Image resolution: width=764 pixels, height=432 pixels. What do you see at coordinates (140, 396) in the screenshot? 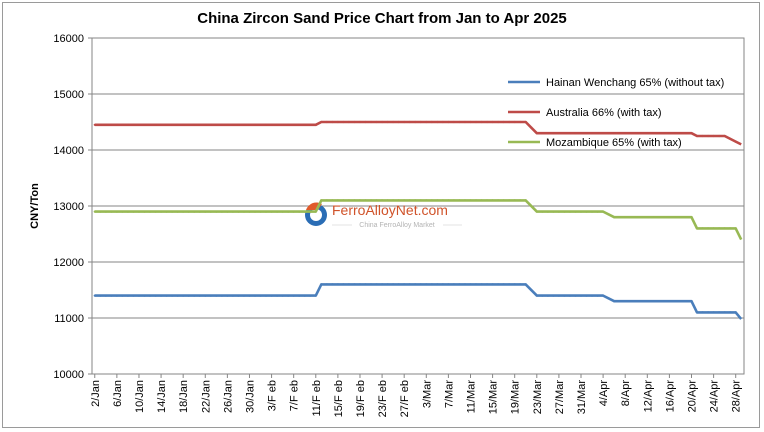
I see `x-tick-label: 10/Jan` at bounding box center [140, 396].